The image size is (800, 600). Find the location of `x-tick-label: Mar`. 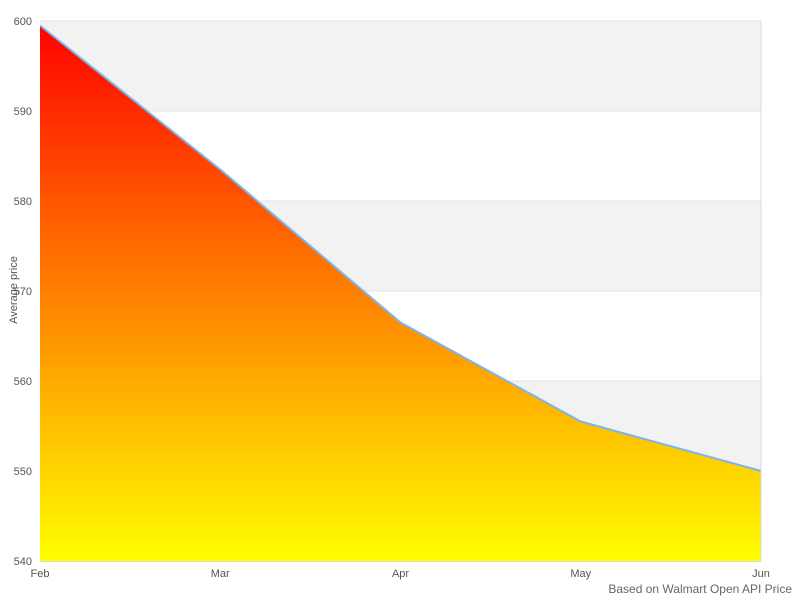

x-tick-label: Mar is located at coordinates (220, 574).